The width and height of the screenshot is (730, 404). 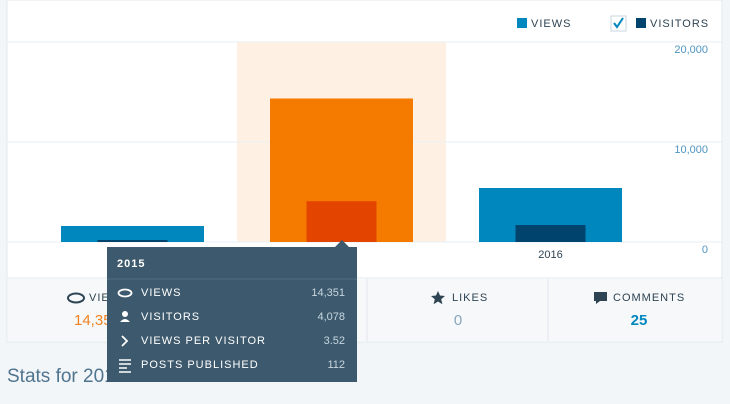 What do you see at coordinates (203, 341) in the screenshot?
I see `tooltip-label: VIEWS PER VISITOR` at bounding box center [203, 341].